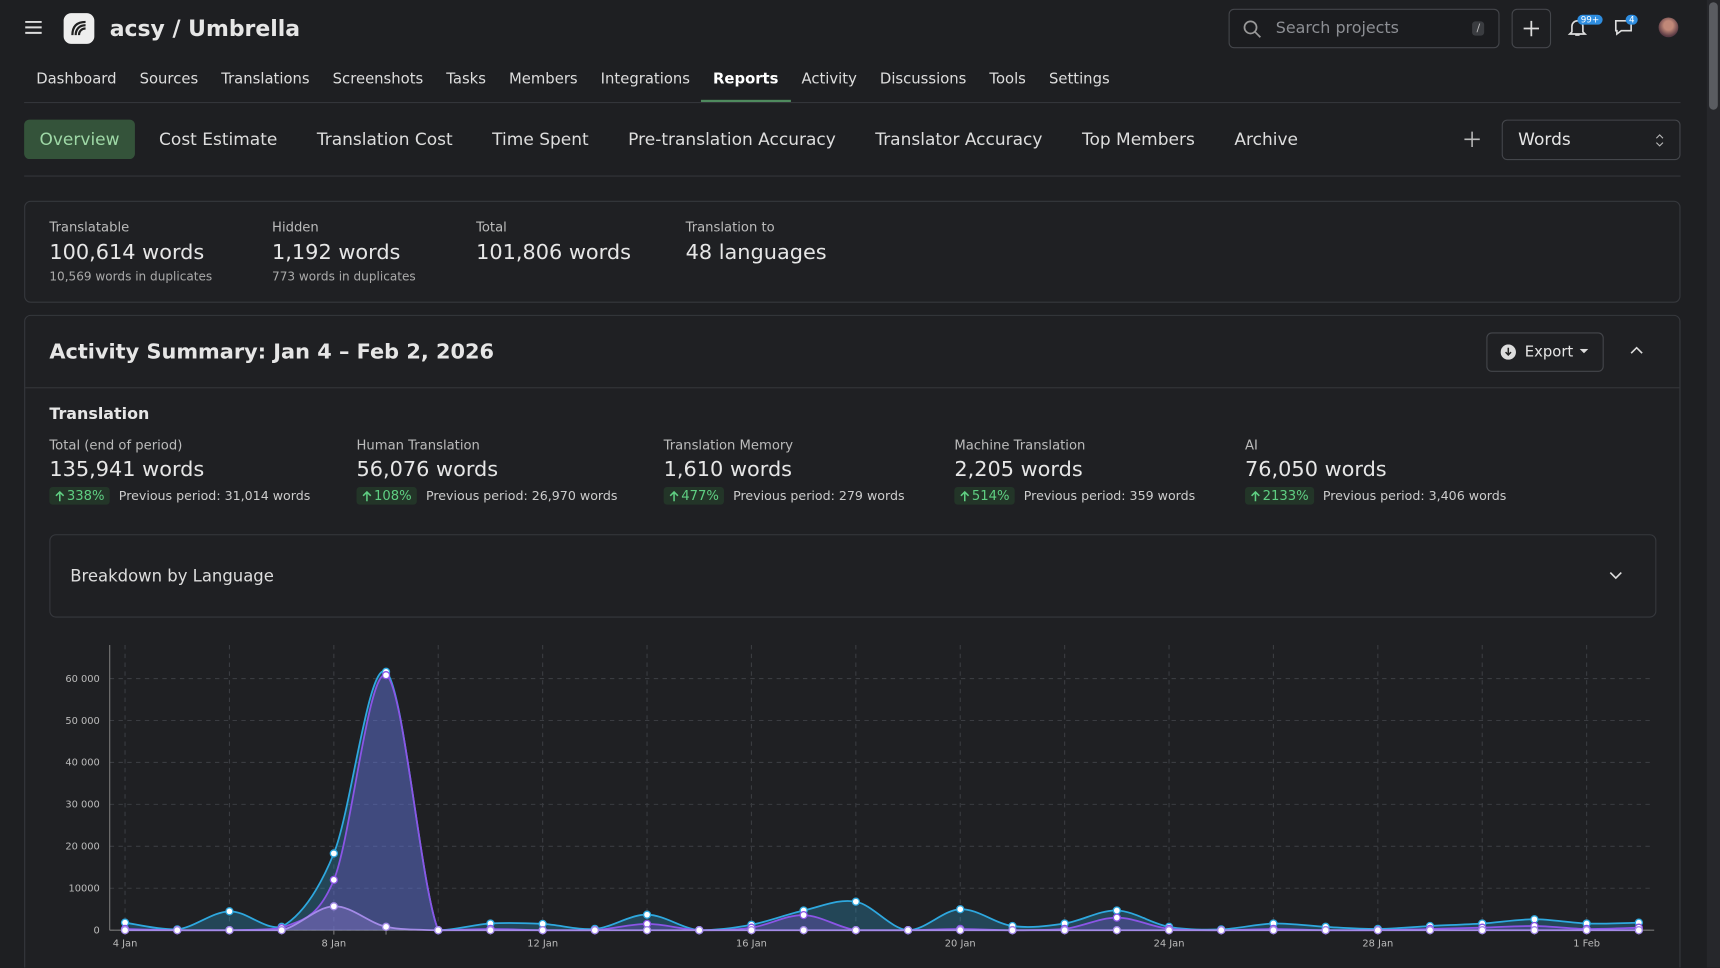  I want to click on change-badge: 108%, so click(387, 496).